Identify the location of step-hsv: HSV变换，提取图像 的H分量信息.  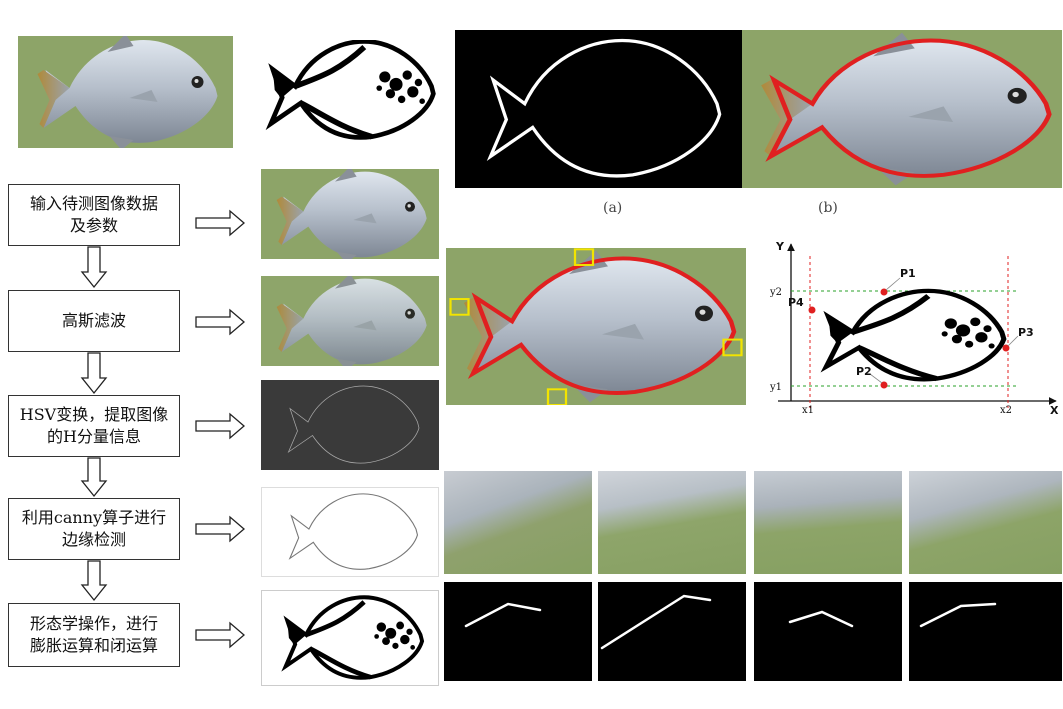
(94, 426).